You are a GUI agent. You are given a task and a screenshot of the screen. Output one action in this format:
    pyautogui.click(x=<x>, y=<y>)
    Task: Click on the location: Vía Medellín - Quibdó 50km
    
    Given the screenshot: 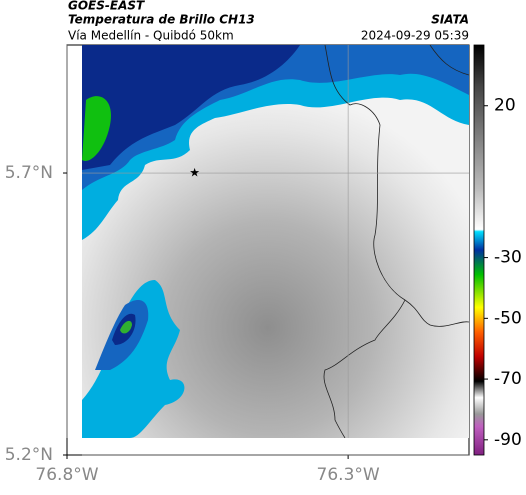 What is the action you would take?
    pyautogui.click(x=151, y=36)
    